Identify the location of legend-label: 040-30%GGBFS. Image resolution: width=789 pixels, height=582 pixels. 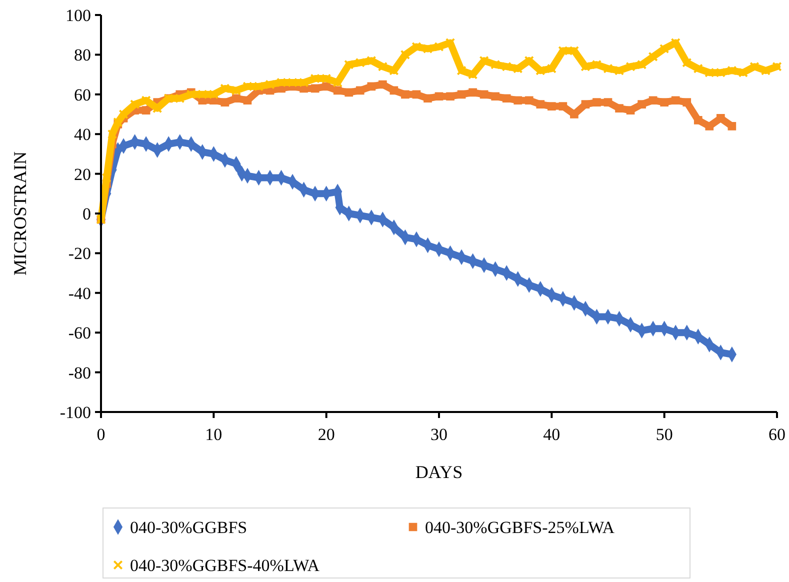
(189, 527).